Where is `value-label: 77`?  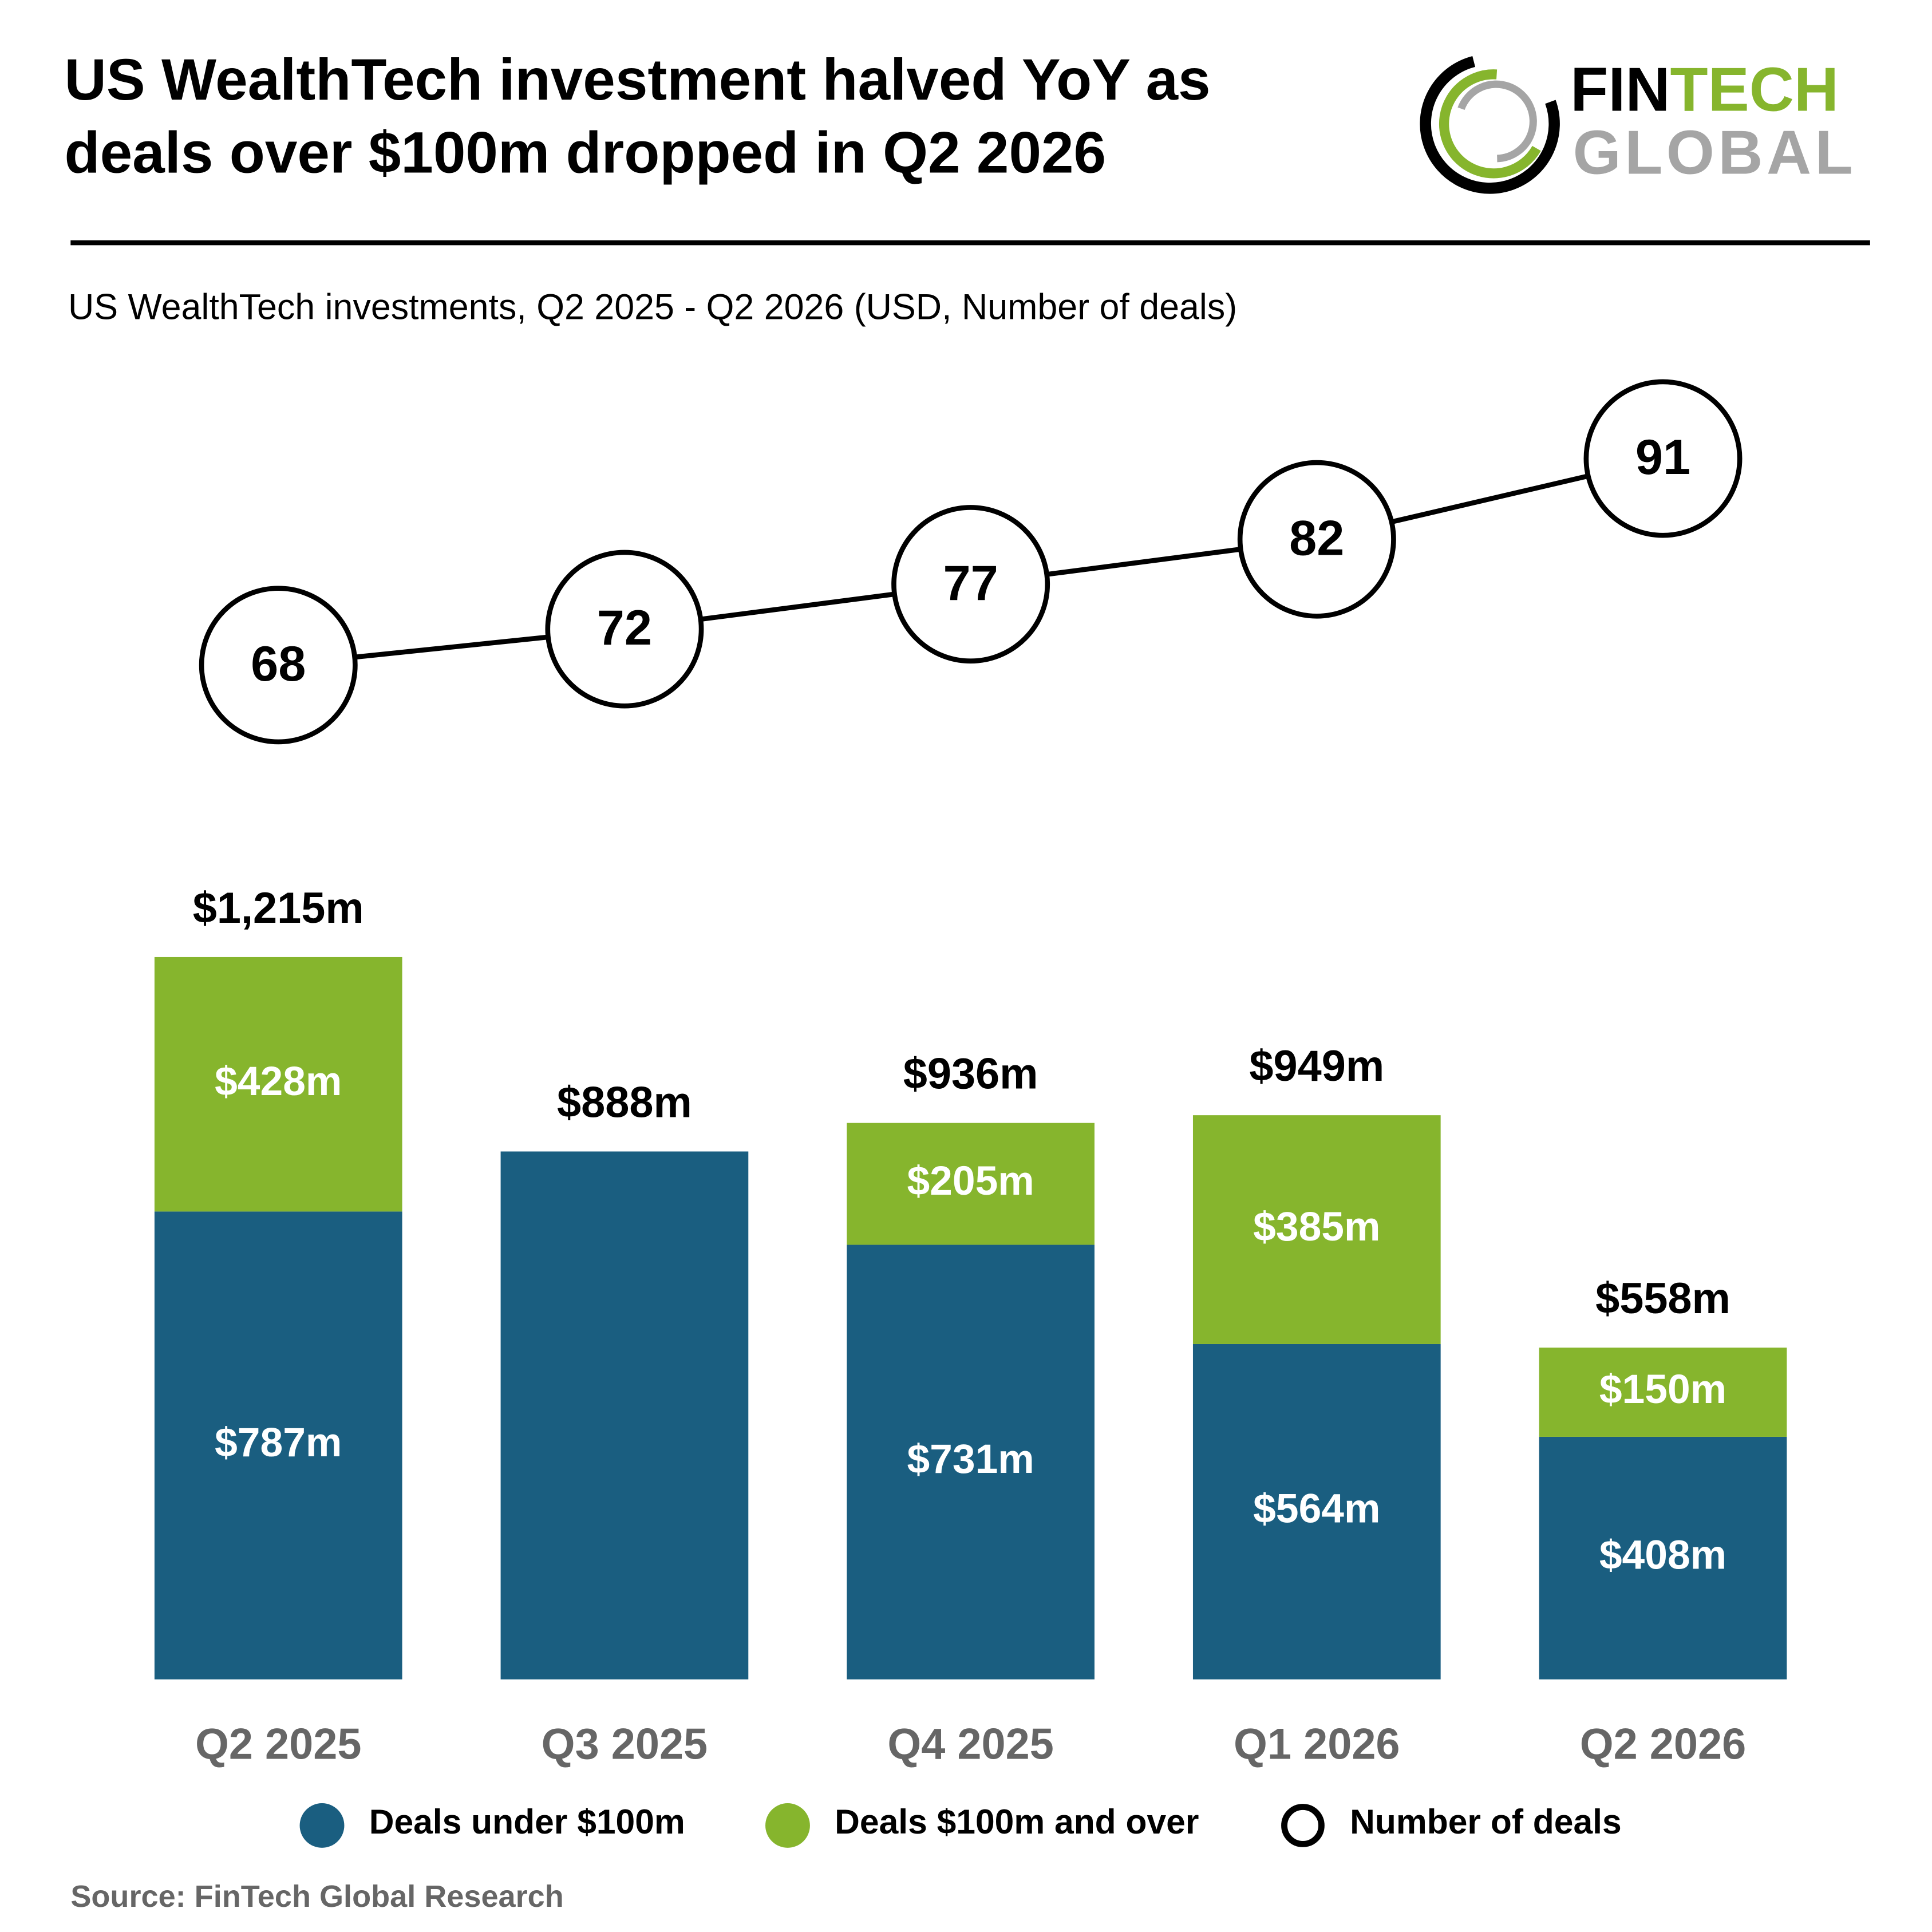 value-label: 77 is located at coordinates (970, 583).